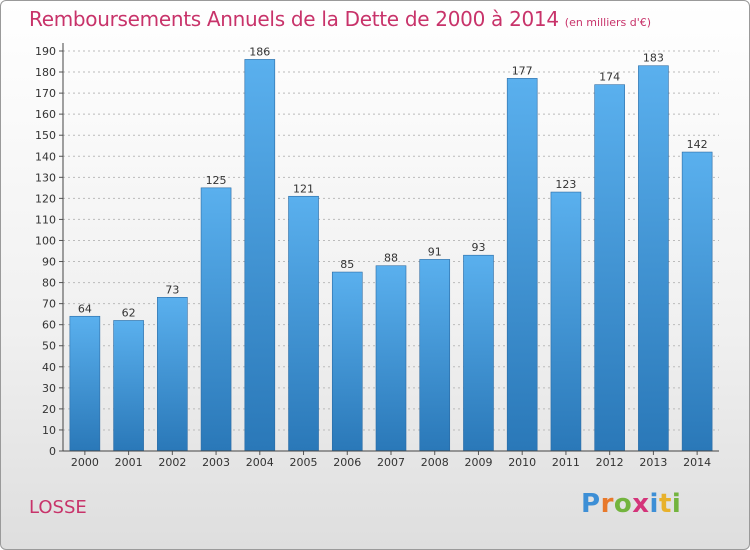 Image resolution: width=750 pixels, height=550 pixels. Describe the element at coordinates (49, 430) in the screenshot. I see `y-tick-label: 10` at that location.